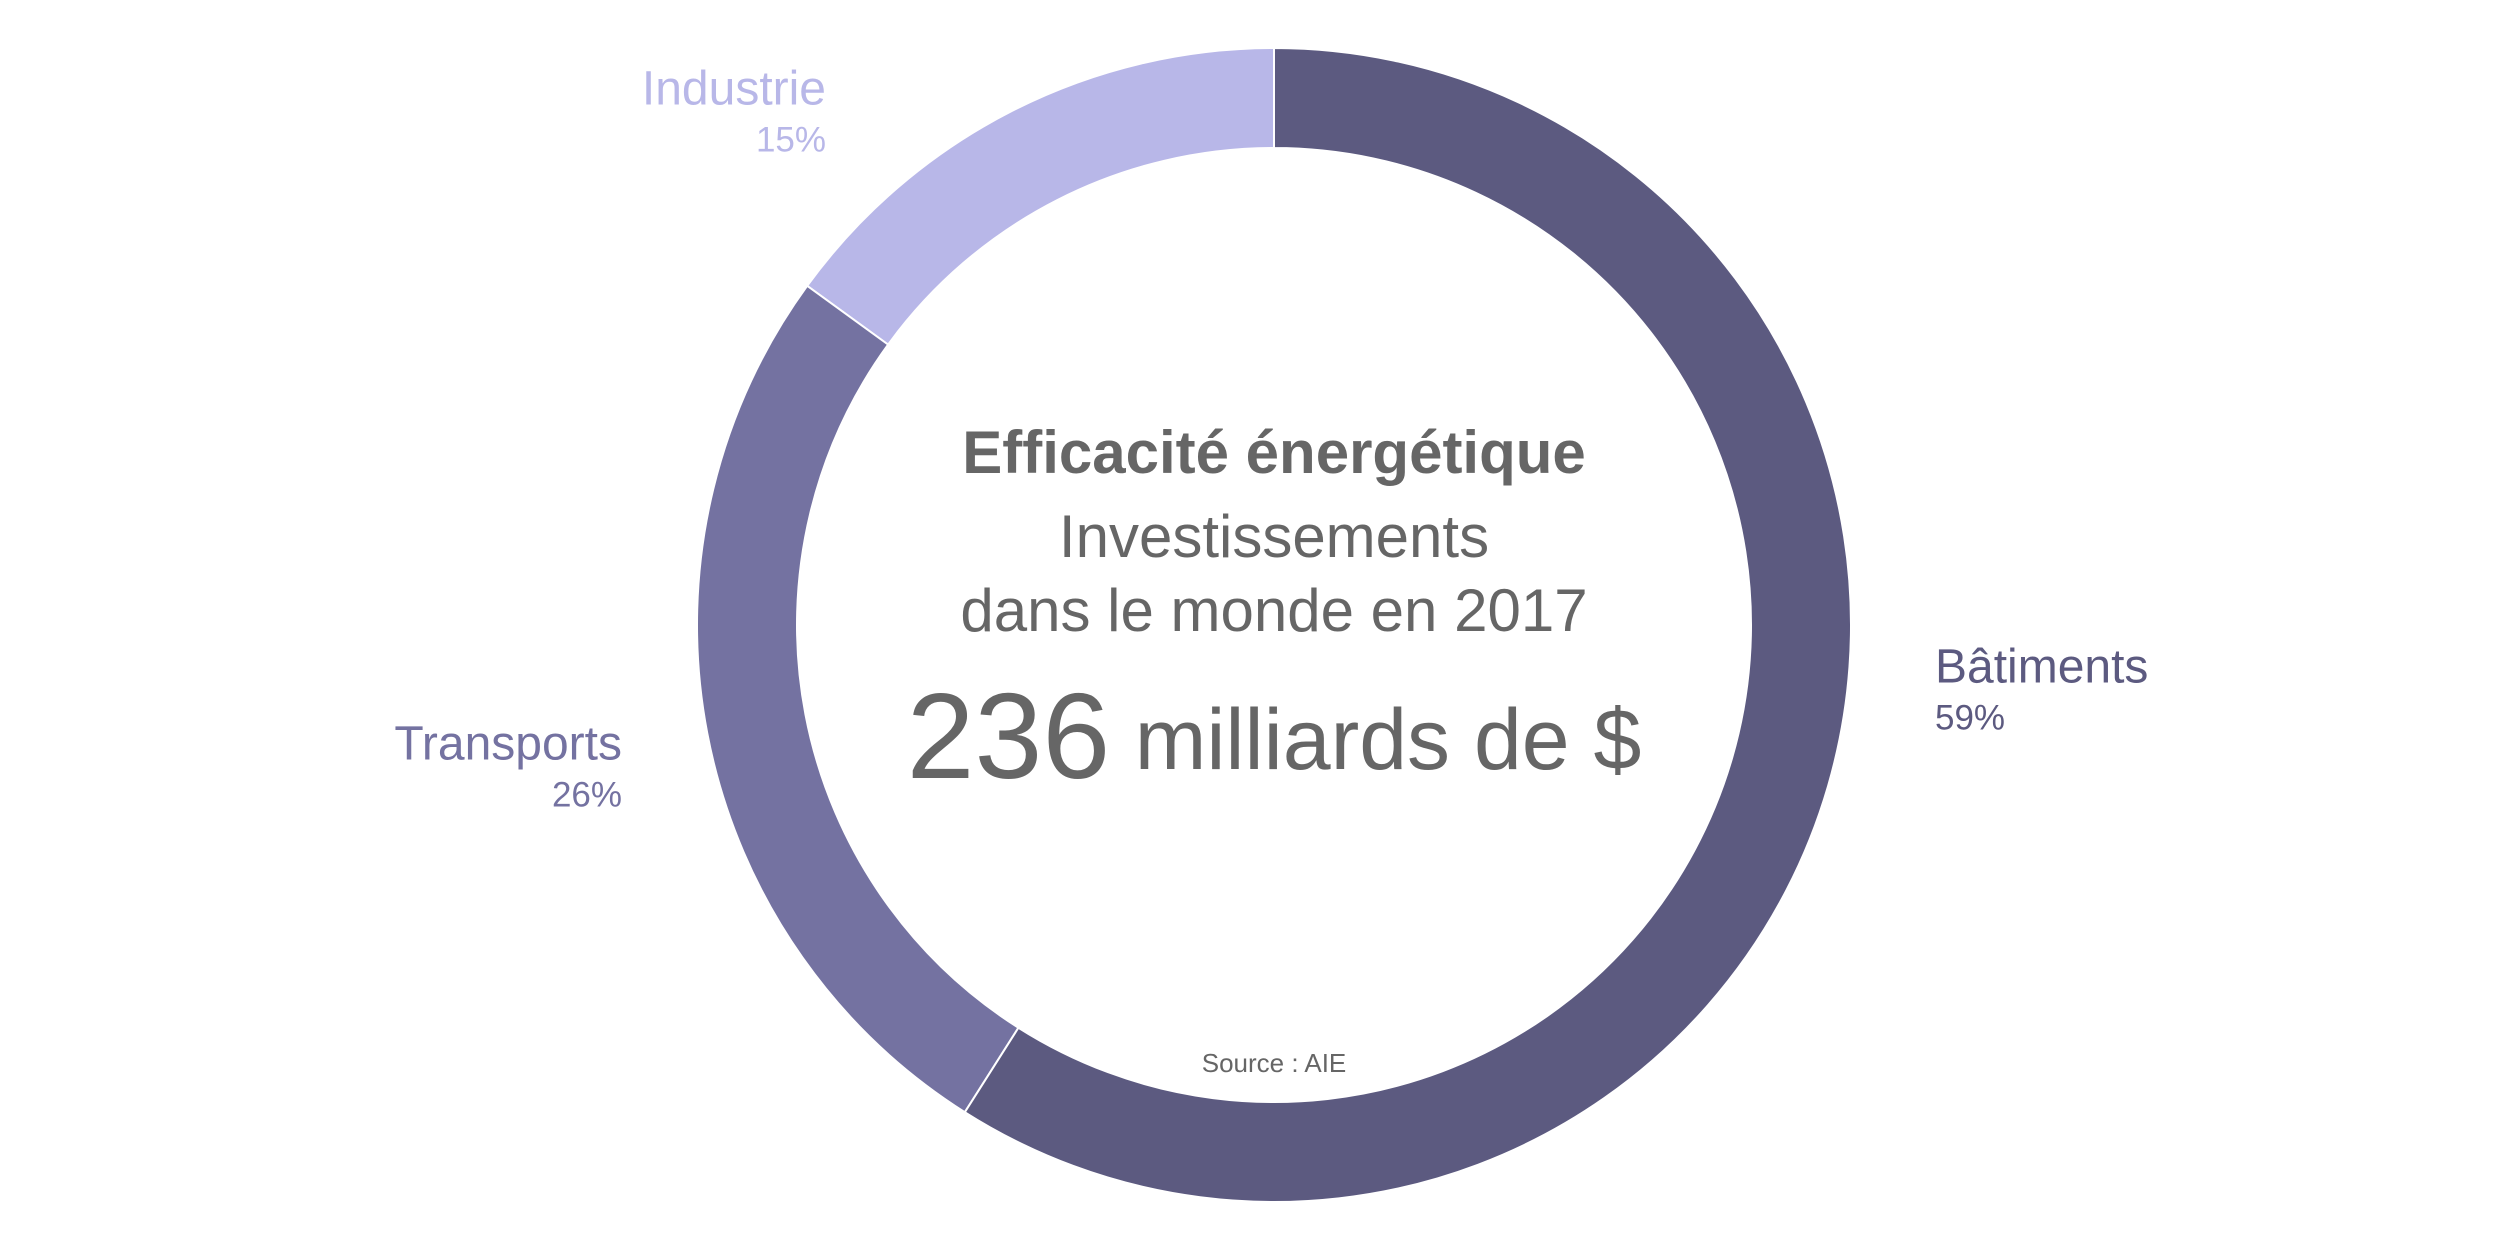 Image resolution: width=2500 pixels, height=1255 pixels. I want to click on segment-label: Transports, so click(508, 744).